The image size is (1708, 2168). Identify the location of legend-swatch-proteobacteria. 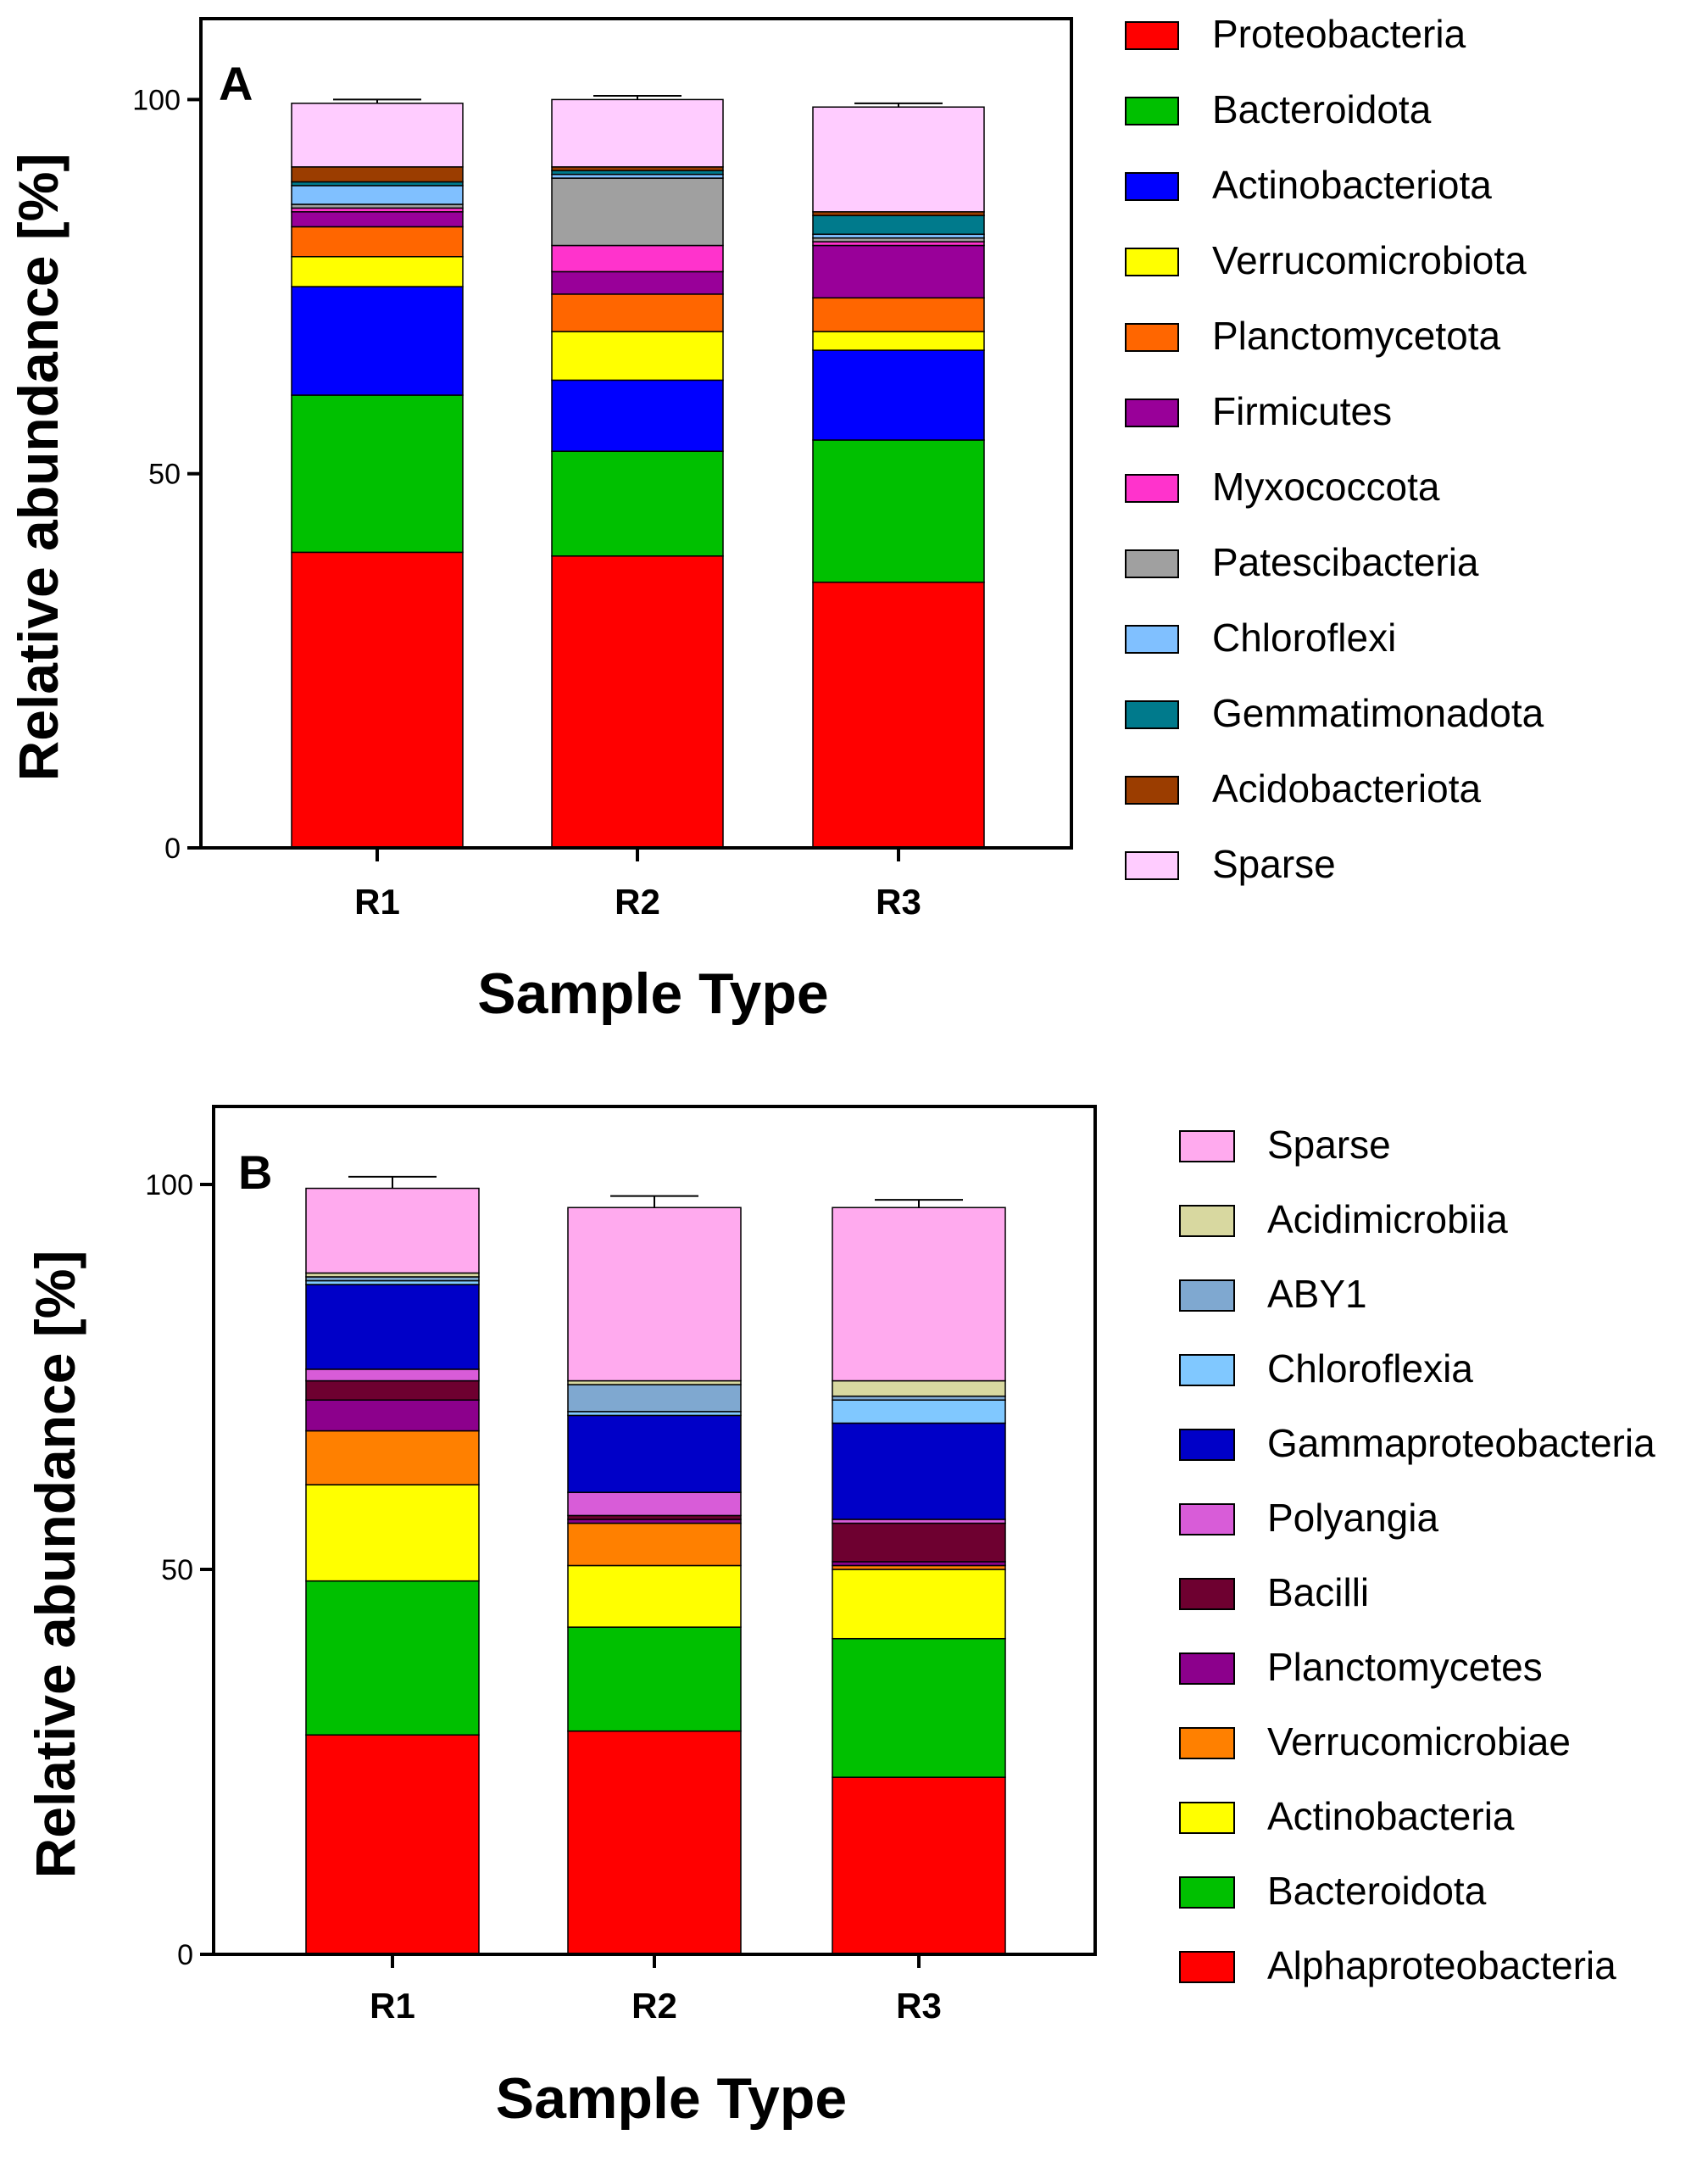
(1152, 35).